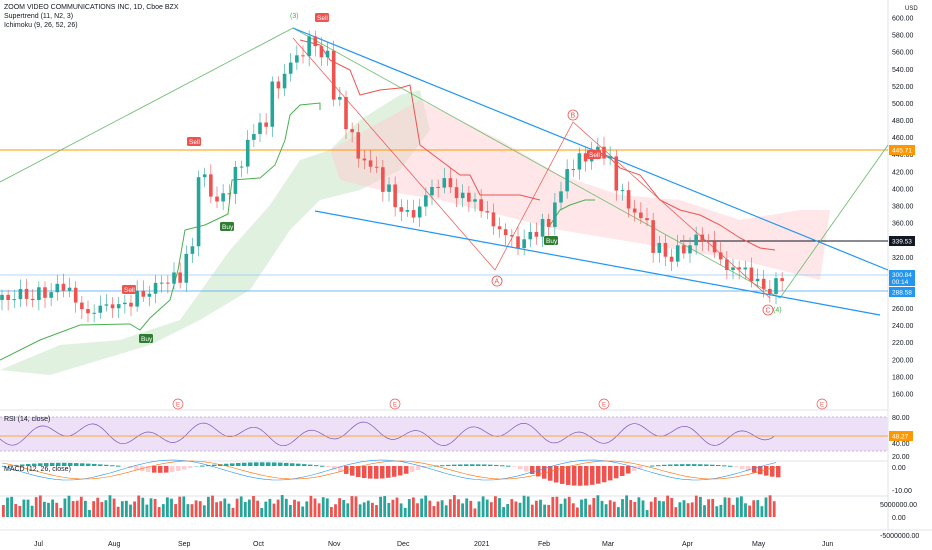 The width and height of the screenshot is (932, 550). What do you see at coordinates (822, 404) in the screenshot?
I see `earnings-marker-4: E` at bounding box center [822, 404].